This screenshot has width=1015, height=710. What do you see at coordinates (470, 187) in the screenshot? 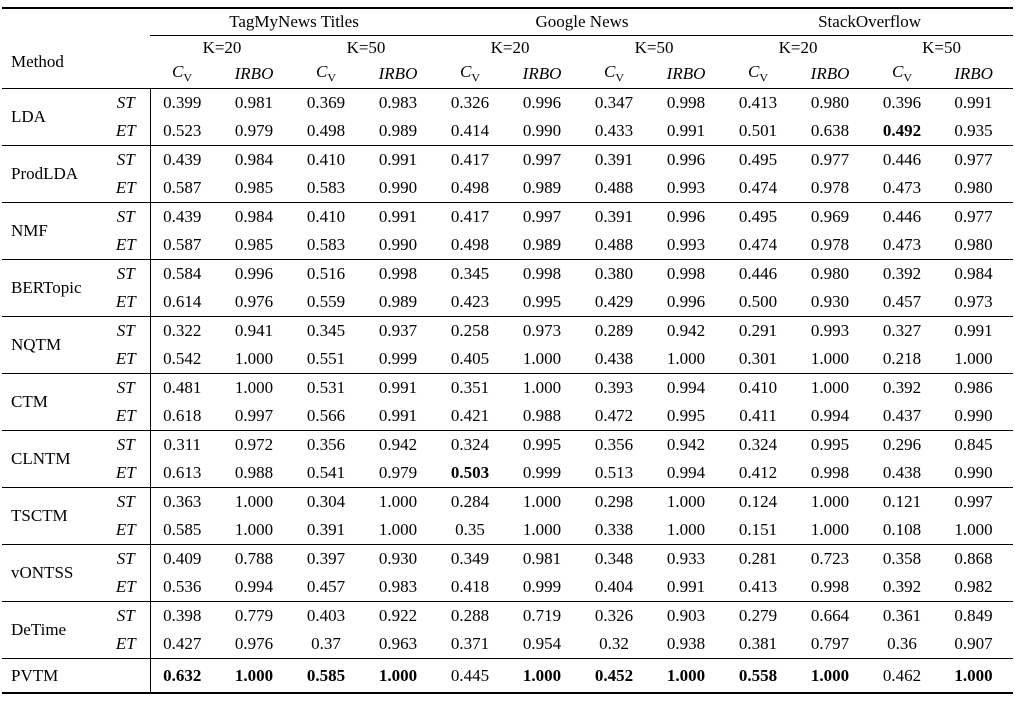
I see `value-cell: 0.498` at bounding box center [470, 187].